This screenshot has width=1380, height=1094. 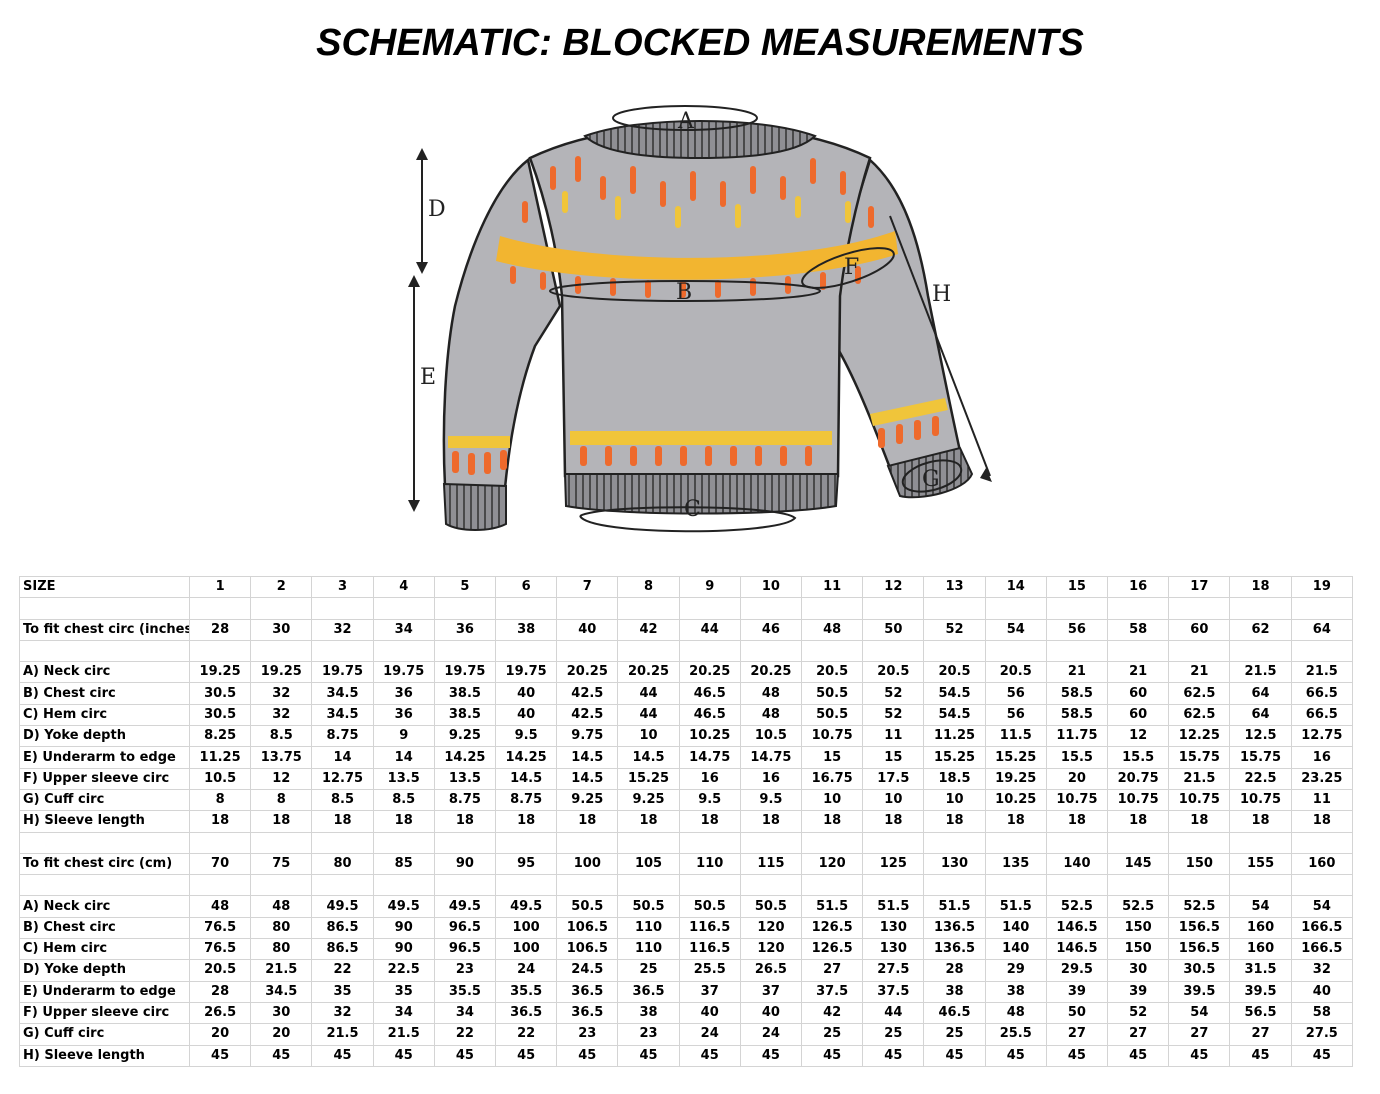 What do you see at coordinates (1015, 928) in the screenshot?
I see `table-cell: 140` at bounding box center [1015, 928].